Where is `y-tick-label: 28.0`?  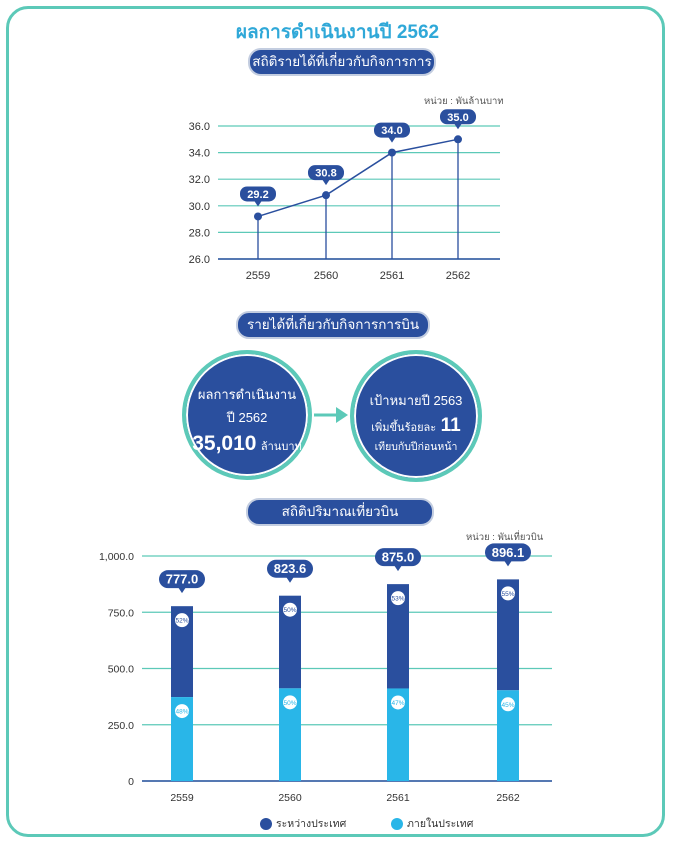
y-tick-label: 28.0 is located at coordinates (199, 233).